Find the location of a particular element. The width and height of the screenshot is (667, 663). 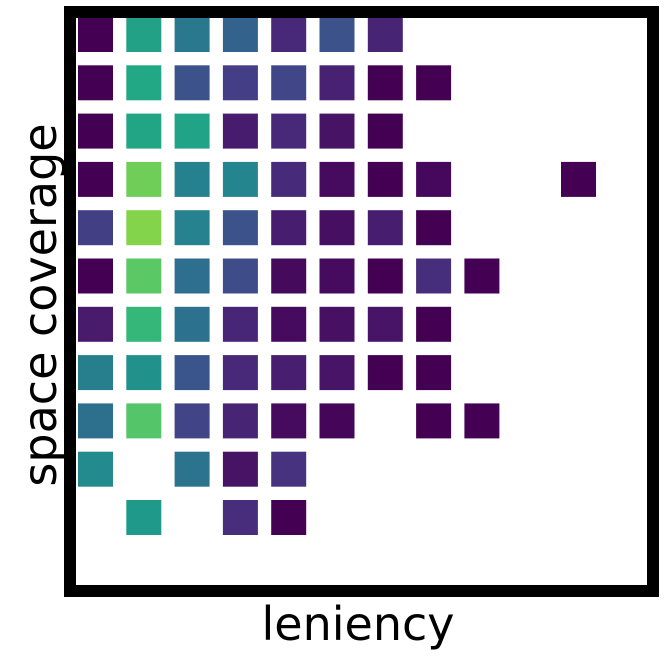

x-axis-label: leniency is located at coordinates (358, 624).